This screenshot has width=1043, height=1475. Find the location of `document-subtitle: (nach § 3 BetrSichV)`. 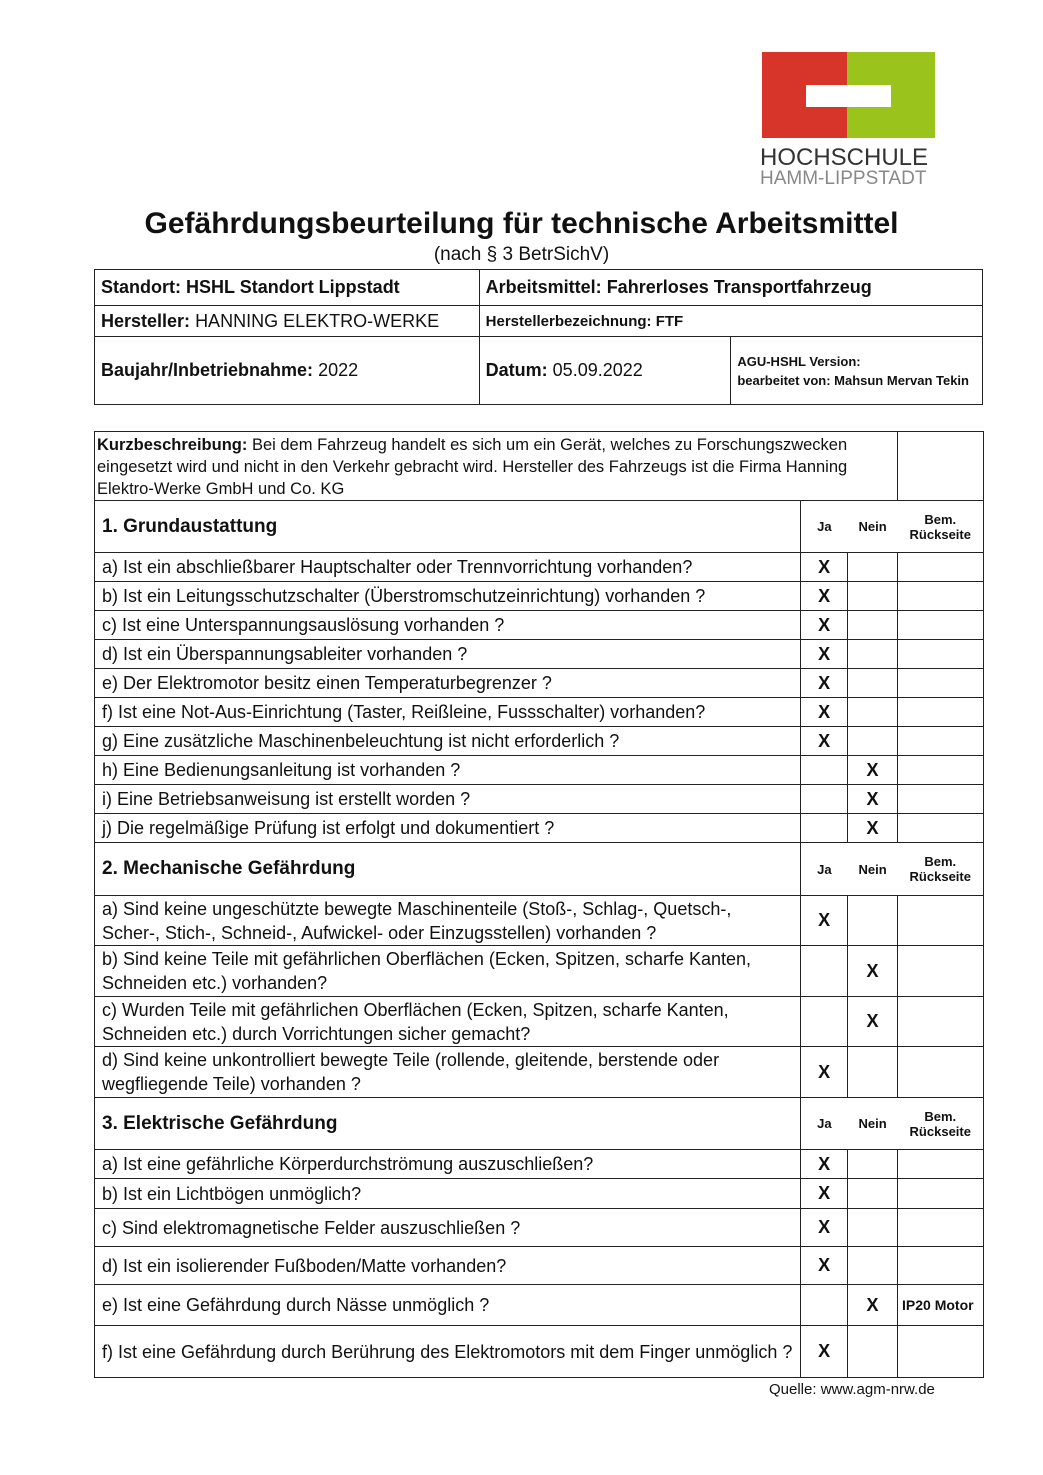

document-subtitle: (nach § 3 BetrSichV) is located at coordinates (521, 254).